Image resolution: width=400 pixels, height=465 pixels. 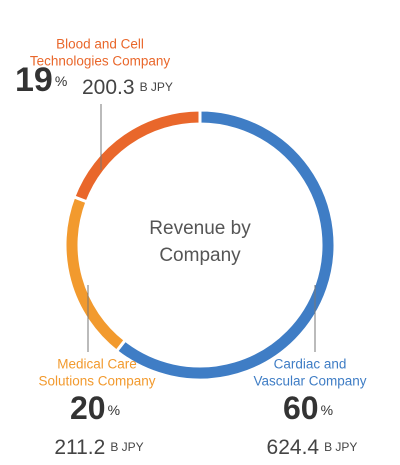 I want to click on category-label: Cardiac and, so click(x=310, y=364).